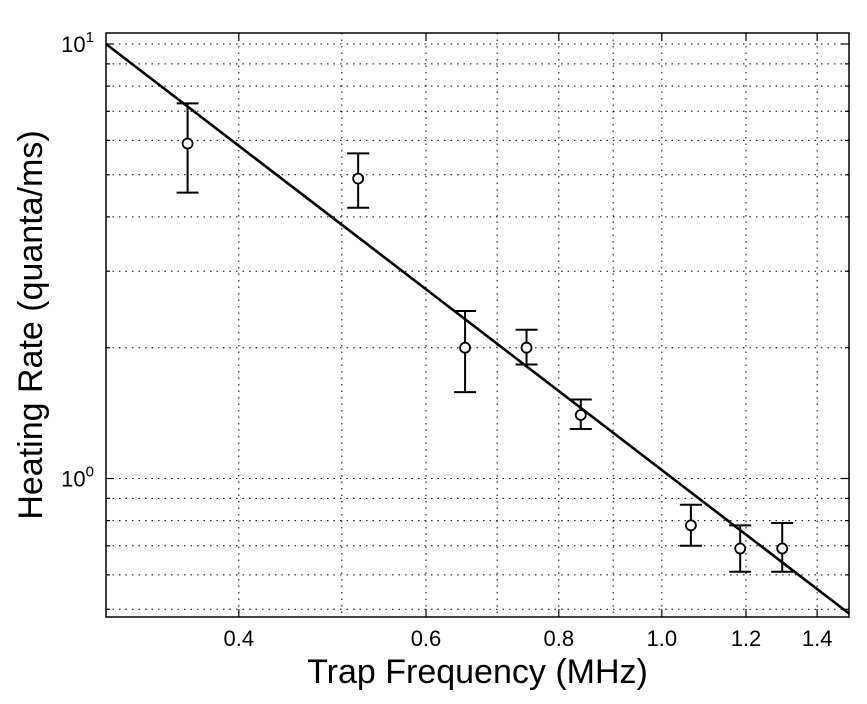 Image resolution: width=867 pixels, height=704 pixels. Describe the element at coordinates (746, 638) in the screenshot. I see `x-tick-label: 1.2` at that location.